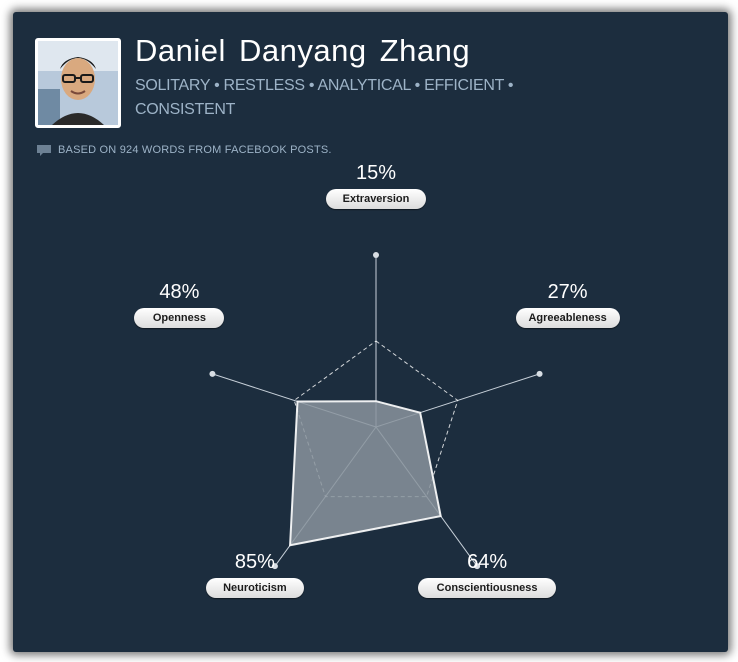 This screenshot has width=738, height=662. I want to click on avatar-image, so click(78, 83).